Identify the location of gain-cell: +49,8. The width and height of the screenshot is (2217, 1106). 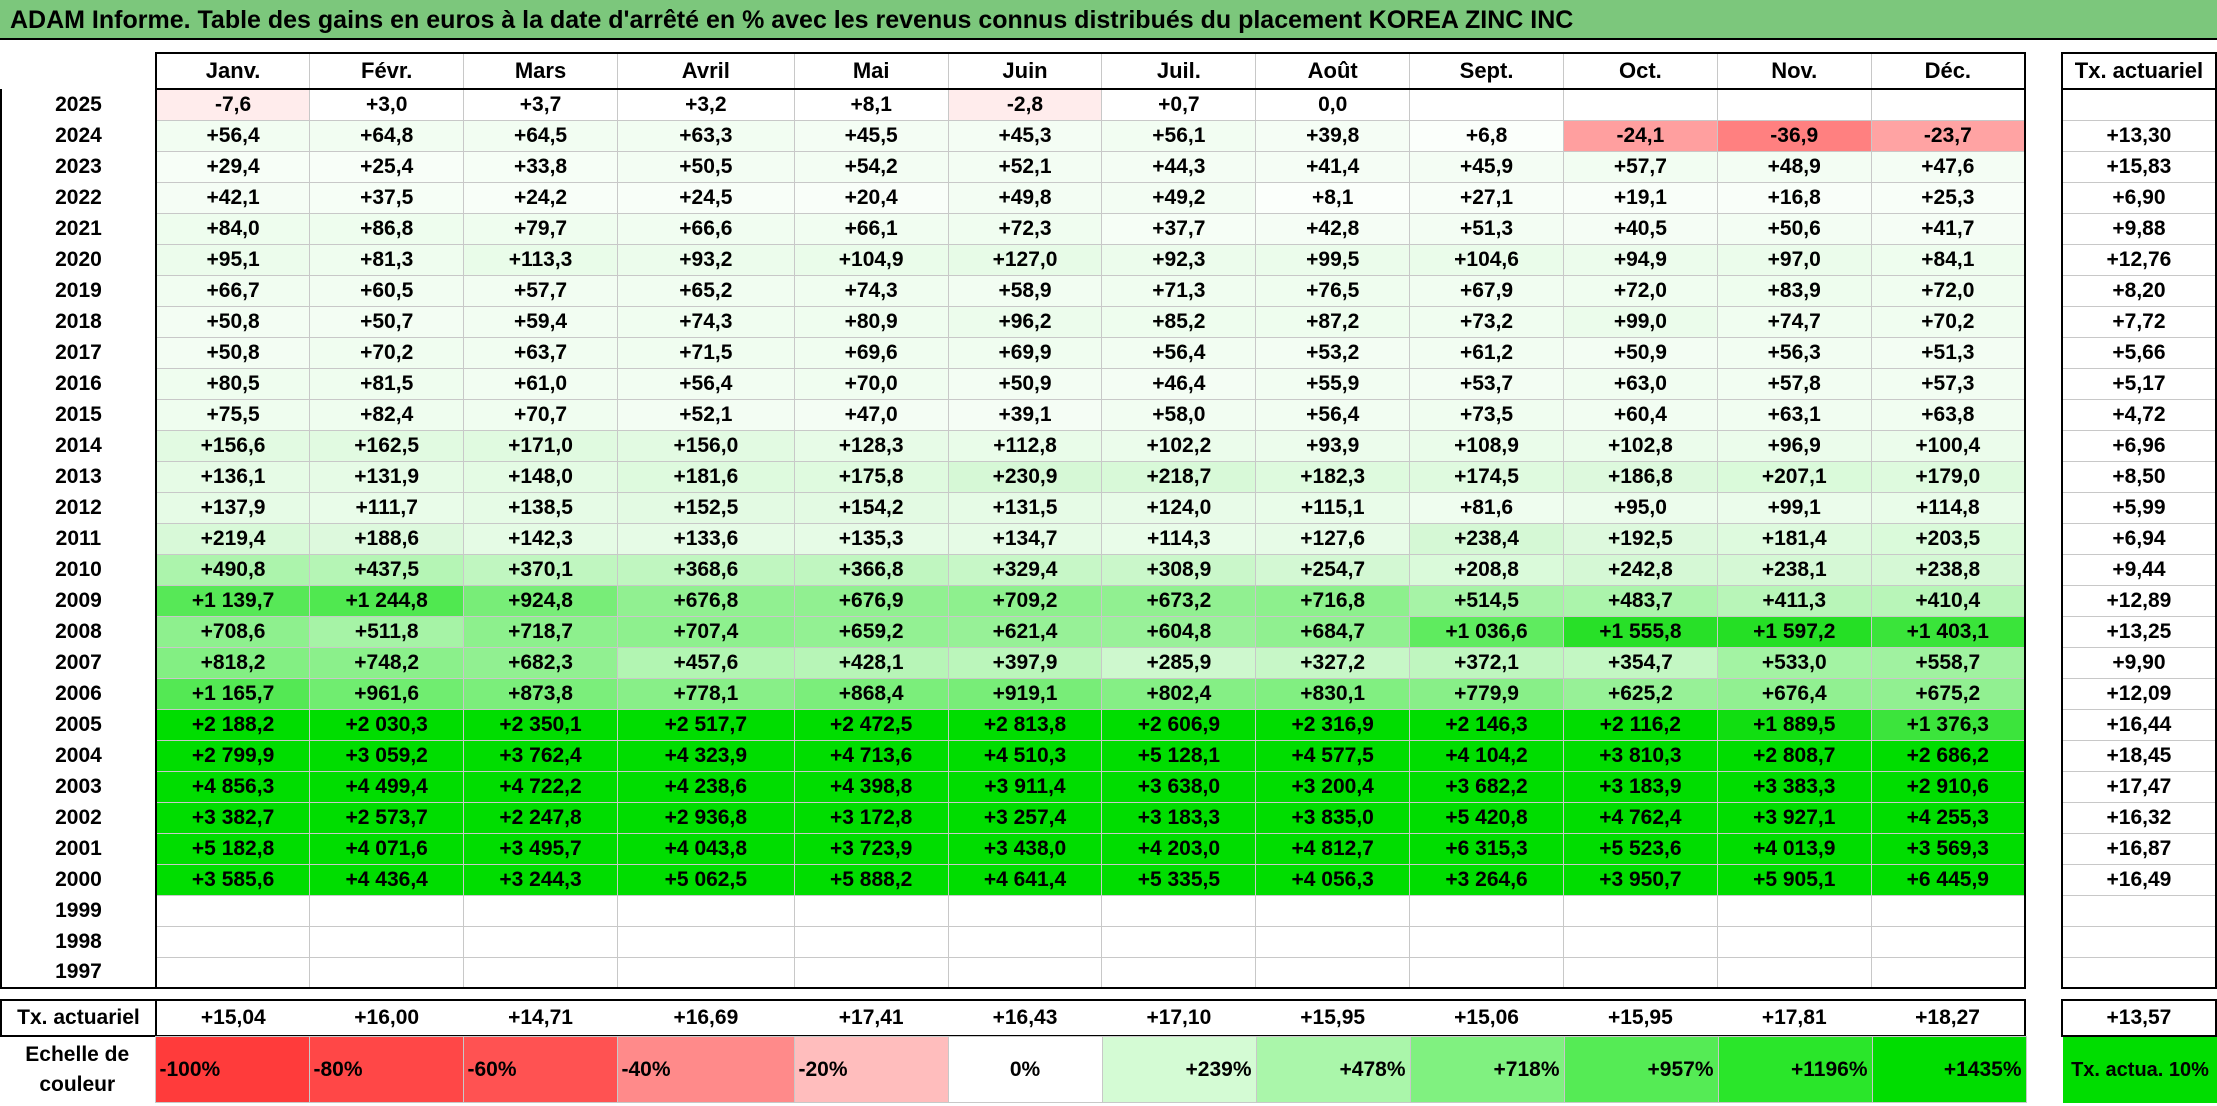
(1025, 197).